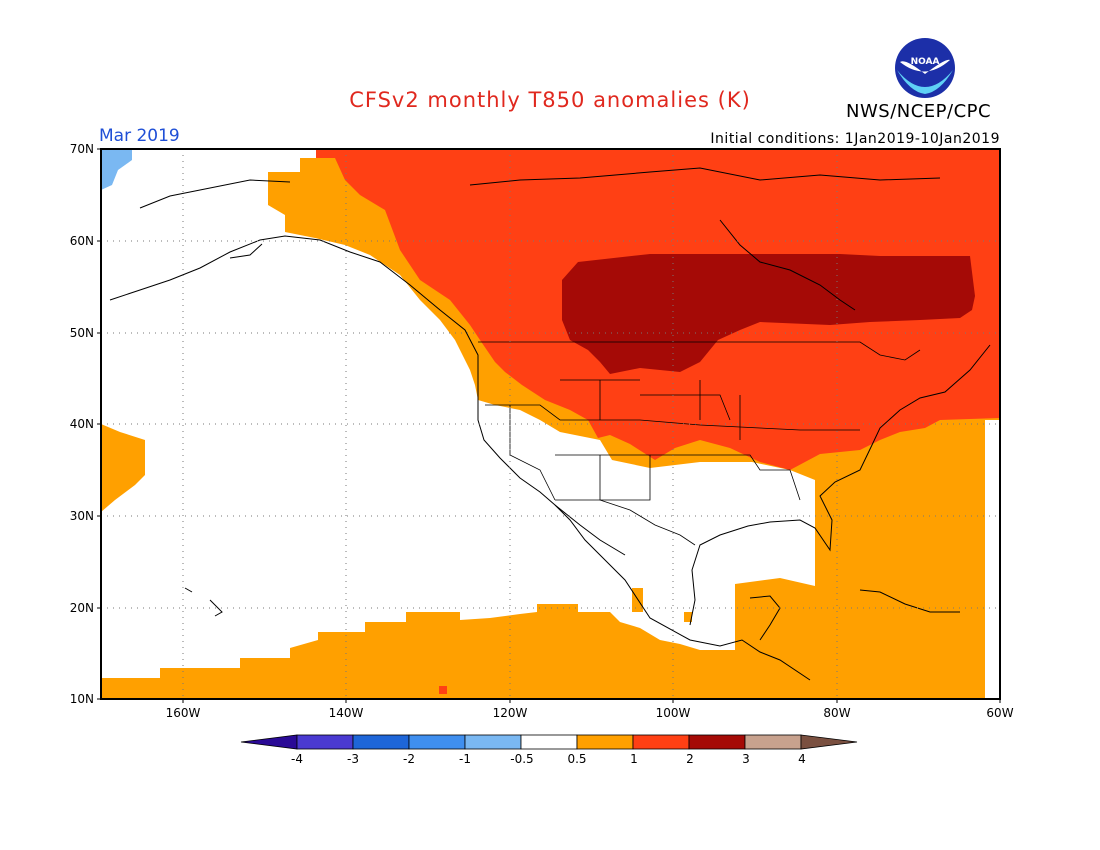 The image size is (1100, 850). Describe the element at coordinates (829, 742) in the screenshot. I see `colorbar-arrow-high` at that location.